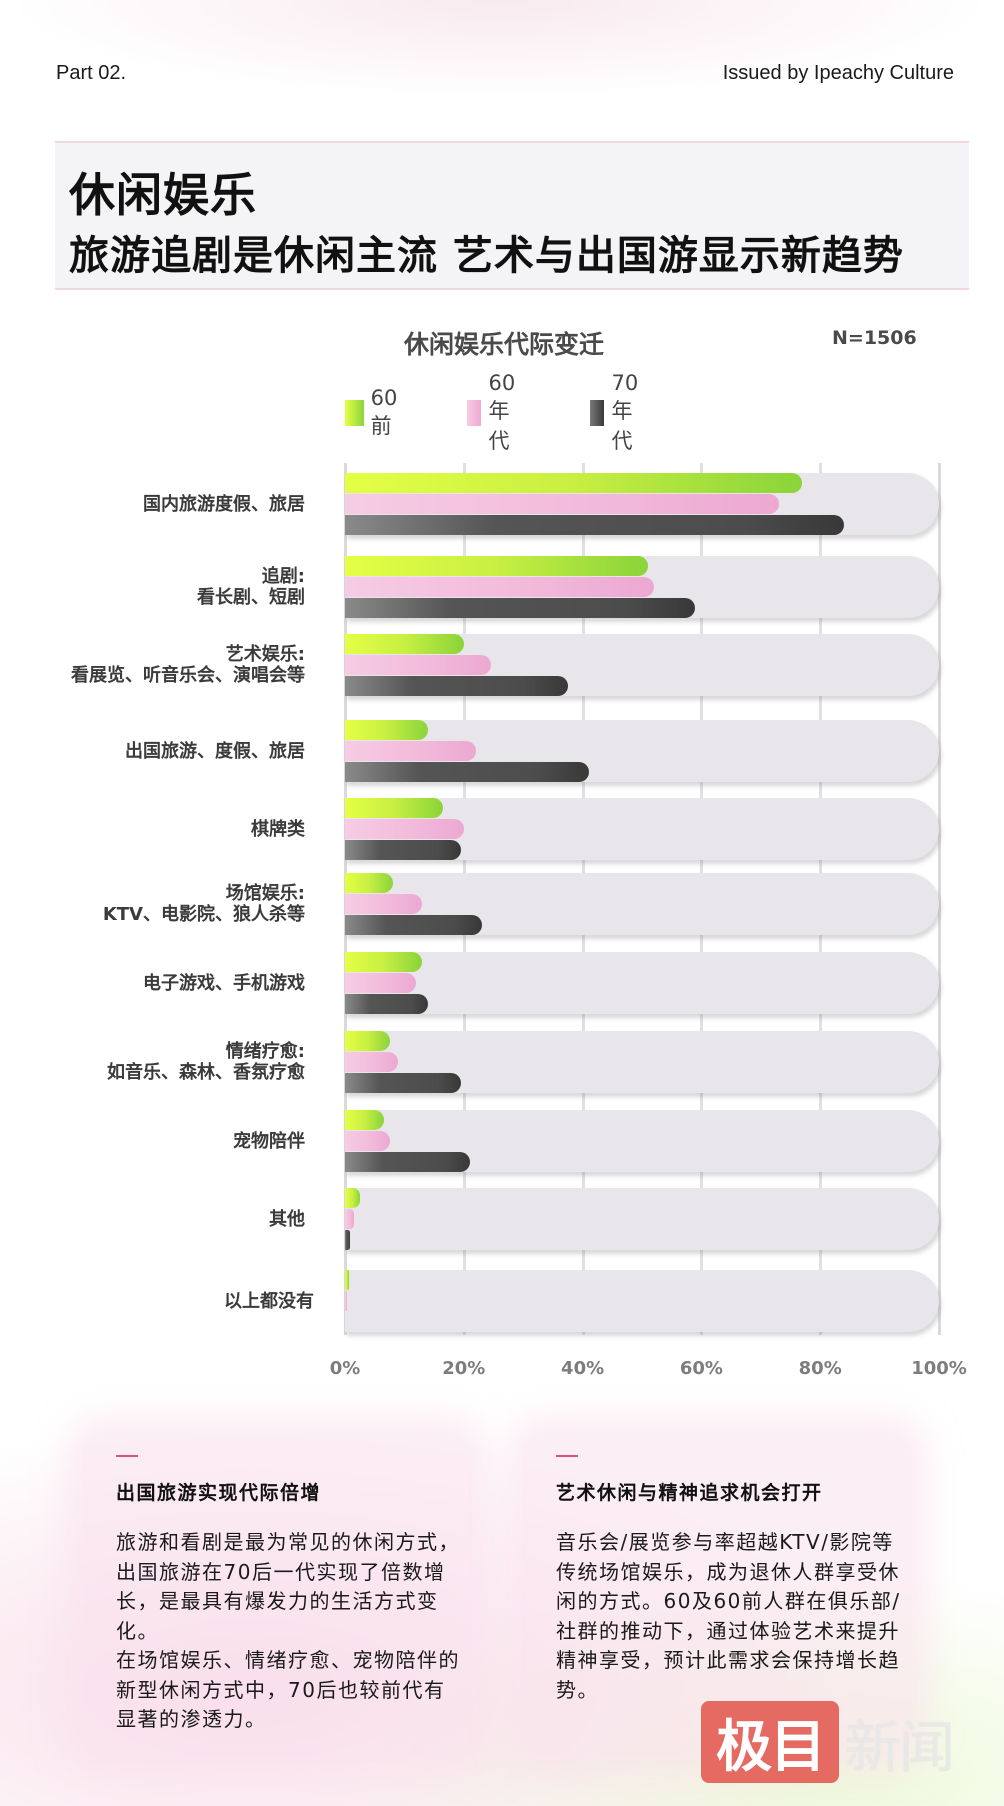  What do you see at coordinates (689, 1493) in the screenshot?
I see `card-title: 艺术休闲与精神追求机会打开` at bounding box center [689, 1493].